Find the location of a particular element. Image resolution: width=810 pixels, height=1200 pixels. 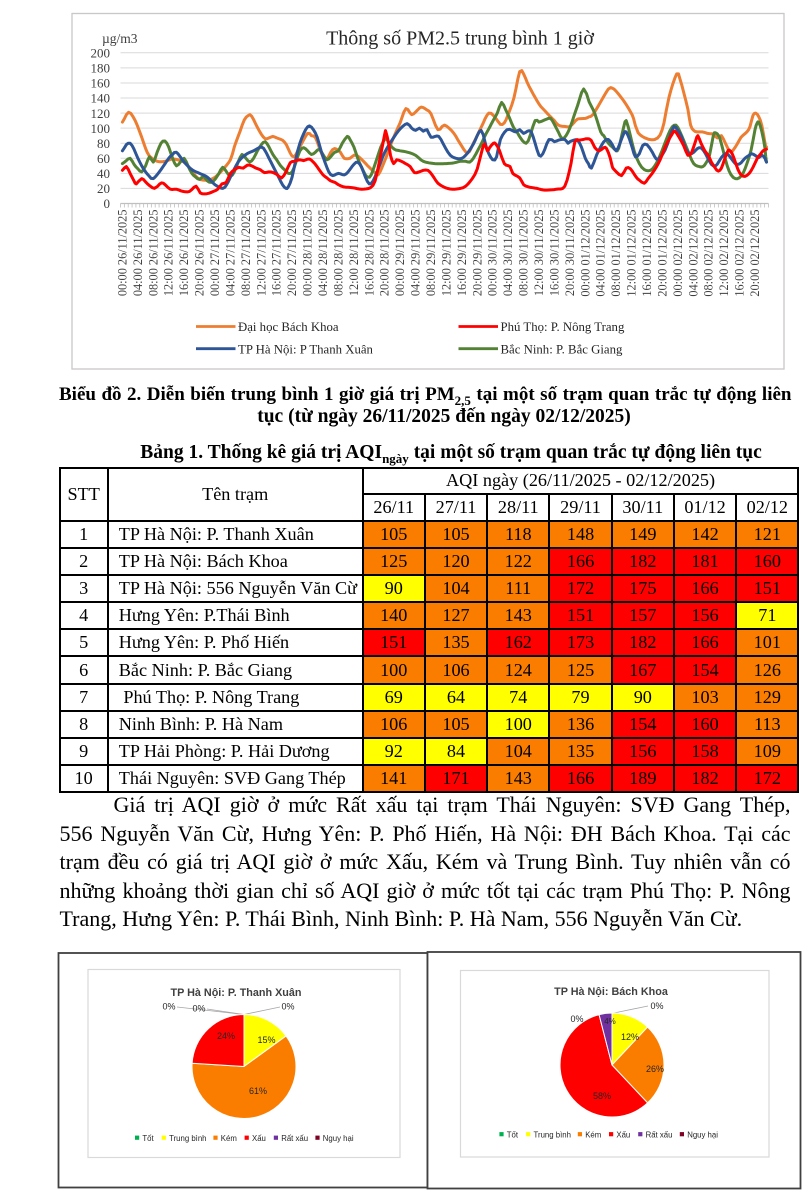

svg-text: 16:00 29/11/2025 is located at coordinates (462, 252).